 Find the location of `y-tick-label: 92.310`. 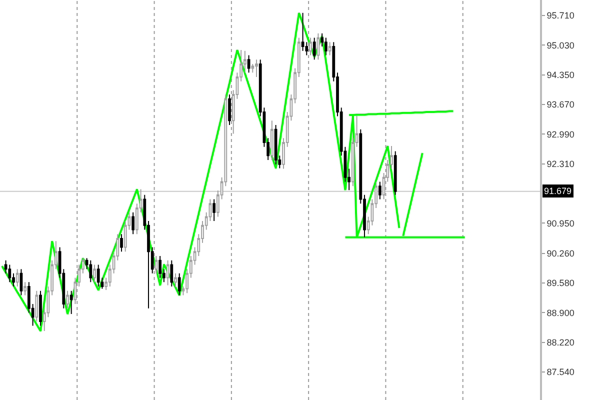

y-tick-label: 92.310 is located at coordinates (560, 164).